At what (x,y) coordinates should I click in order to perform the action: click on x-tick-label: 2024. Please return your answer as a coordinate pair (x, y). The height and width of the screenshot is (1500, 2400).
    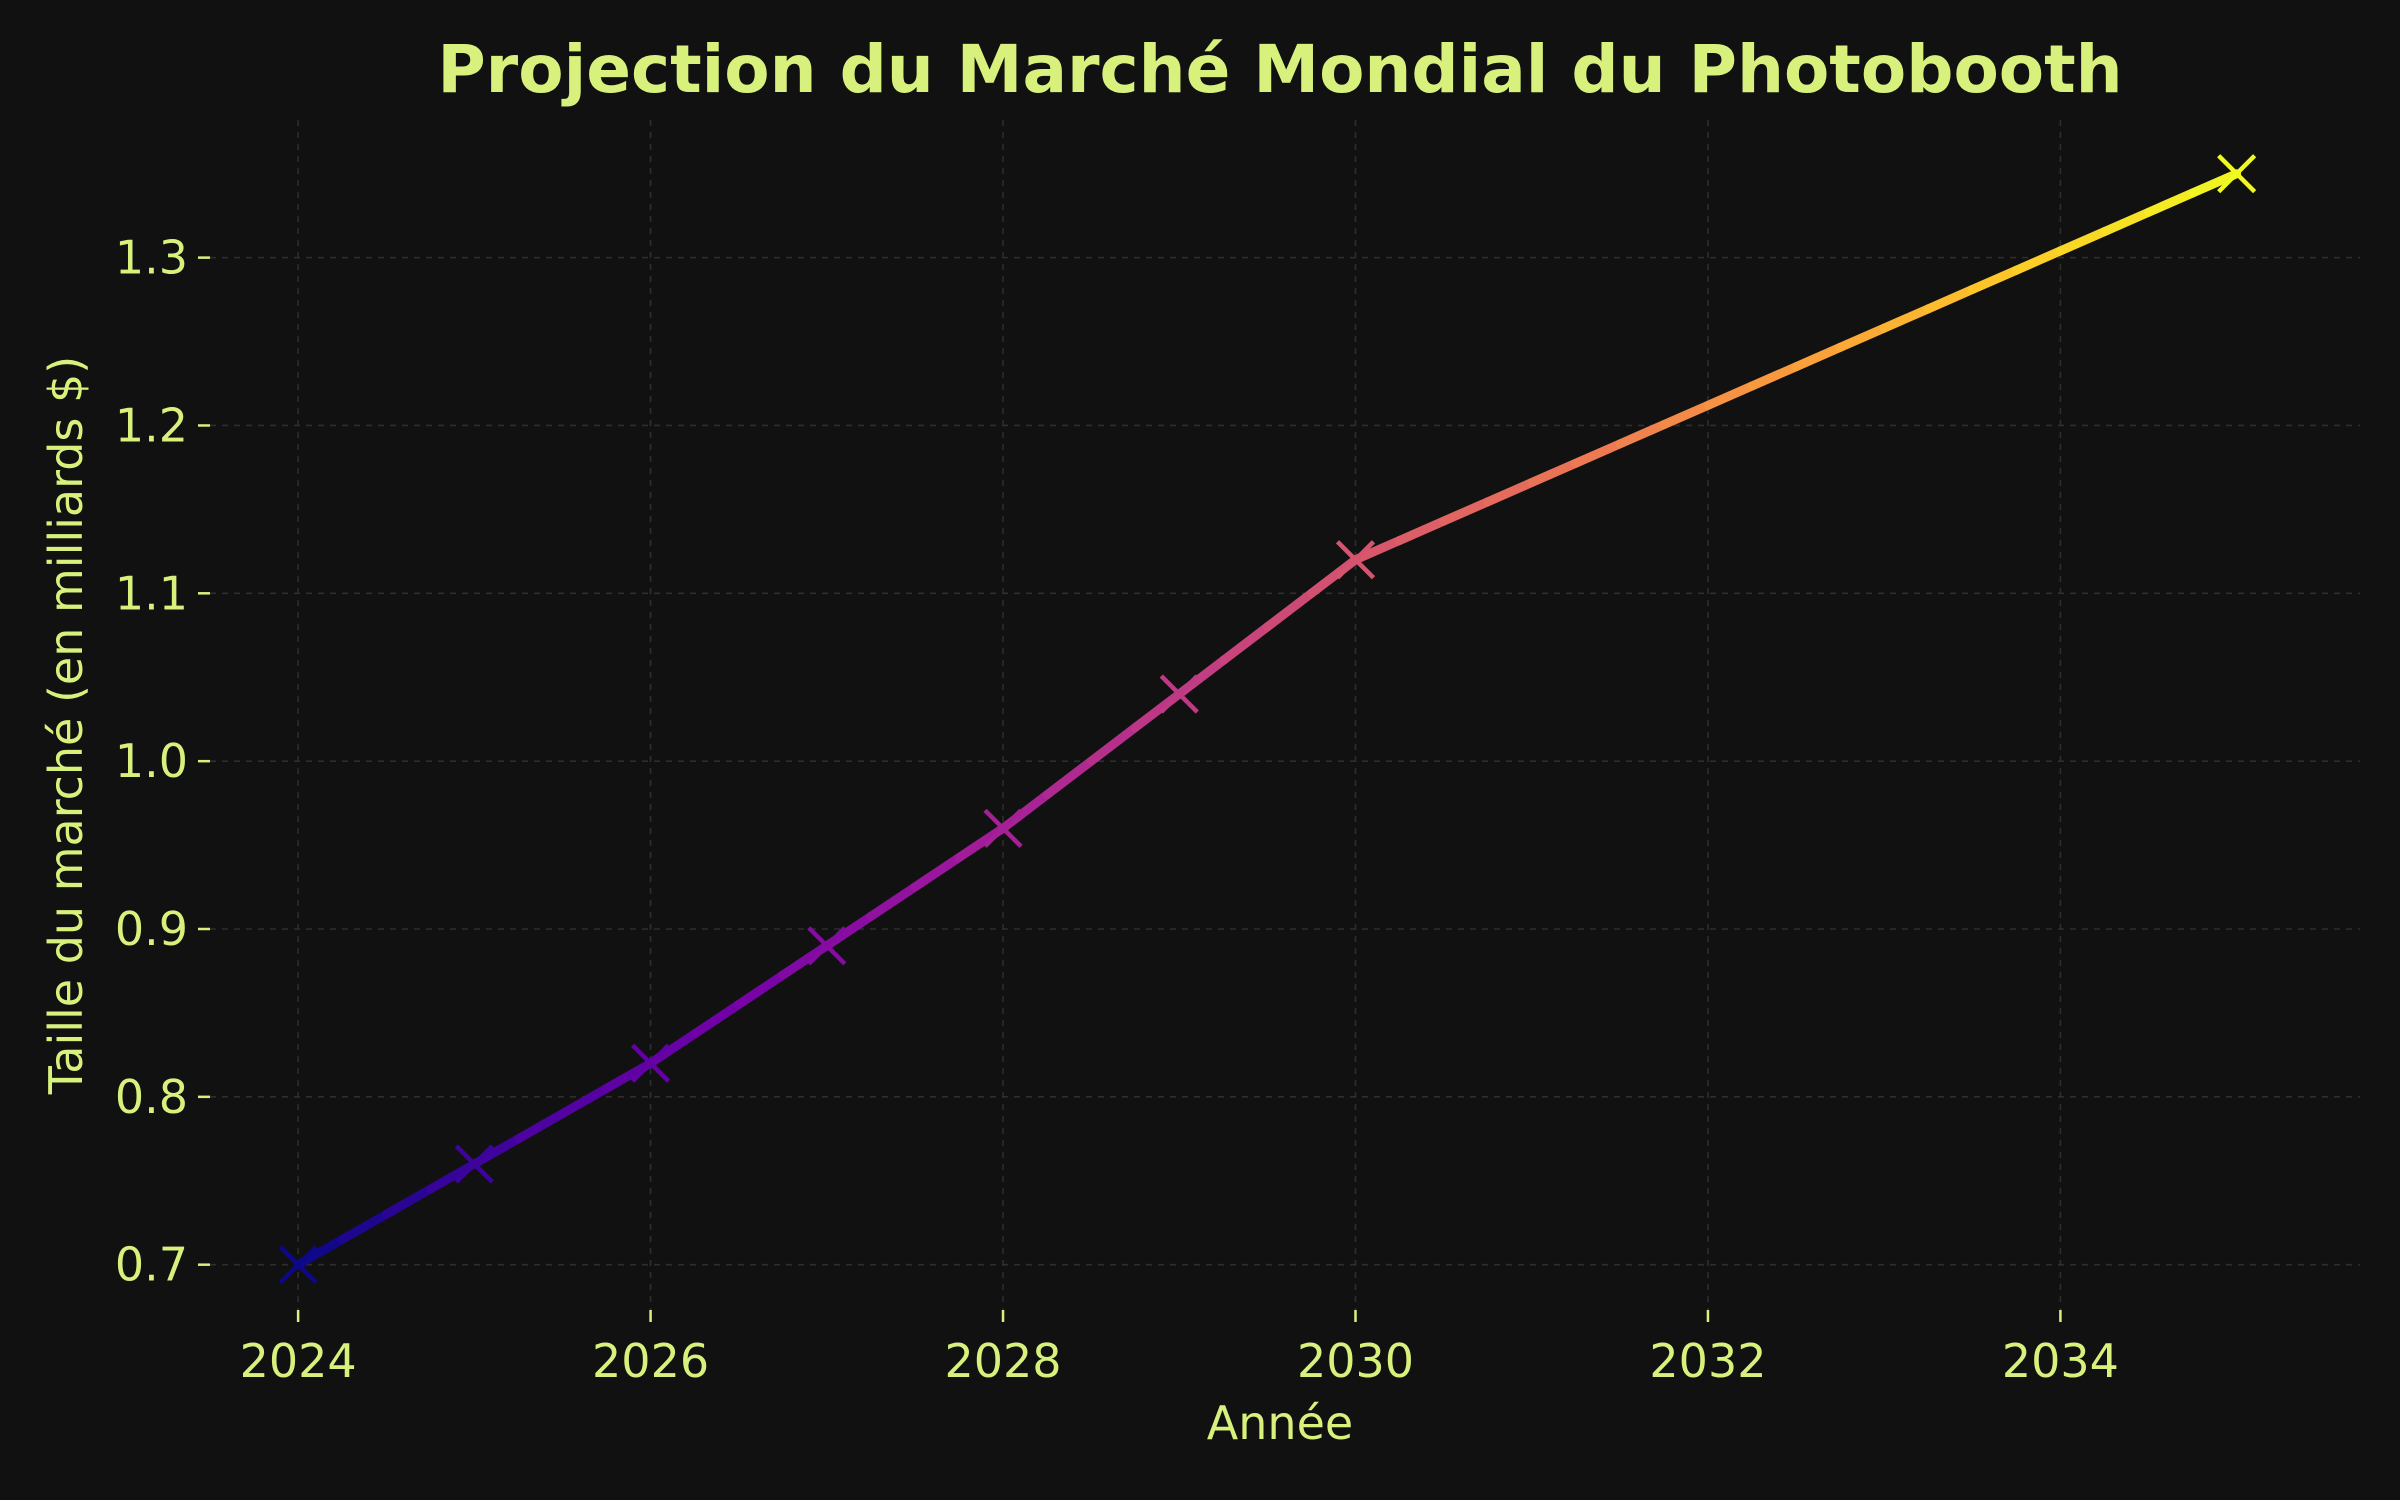
    Looking at the image, I should click on (298, 1361).